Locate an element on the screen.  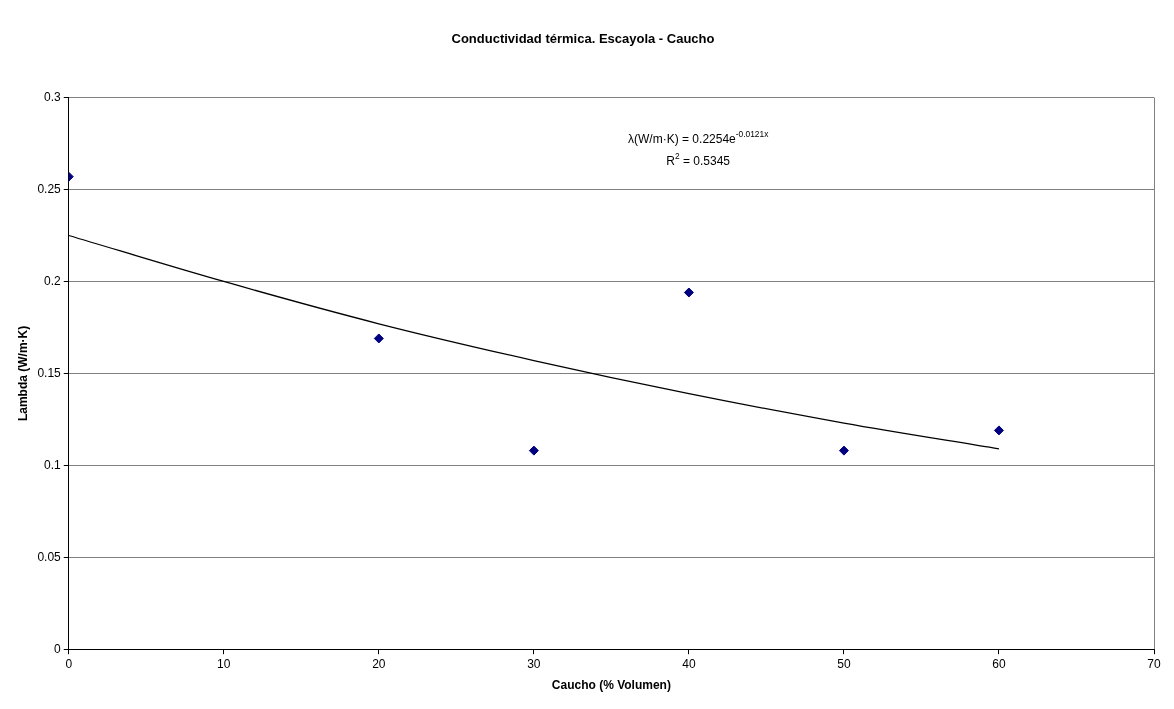
x-tick-label: 0 is located at coordinates (69, 663).